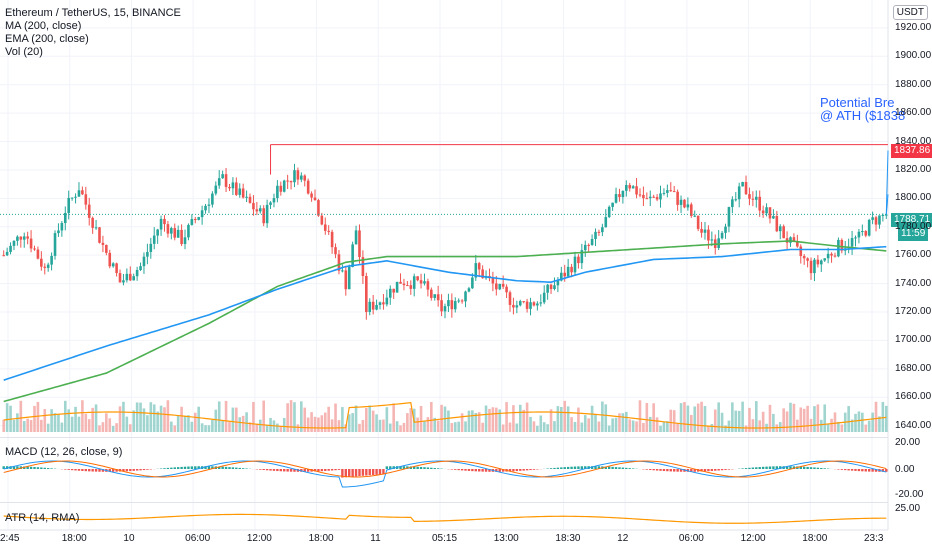 The height and width of the screenshot is (550, 932). I want to click on ma-legend: MA (200, close), so click(43, 26).